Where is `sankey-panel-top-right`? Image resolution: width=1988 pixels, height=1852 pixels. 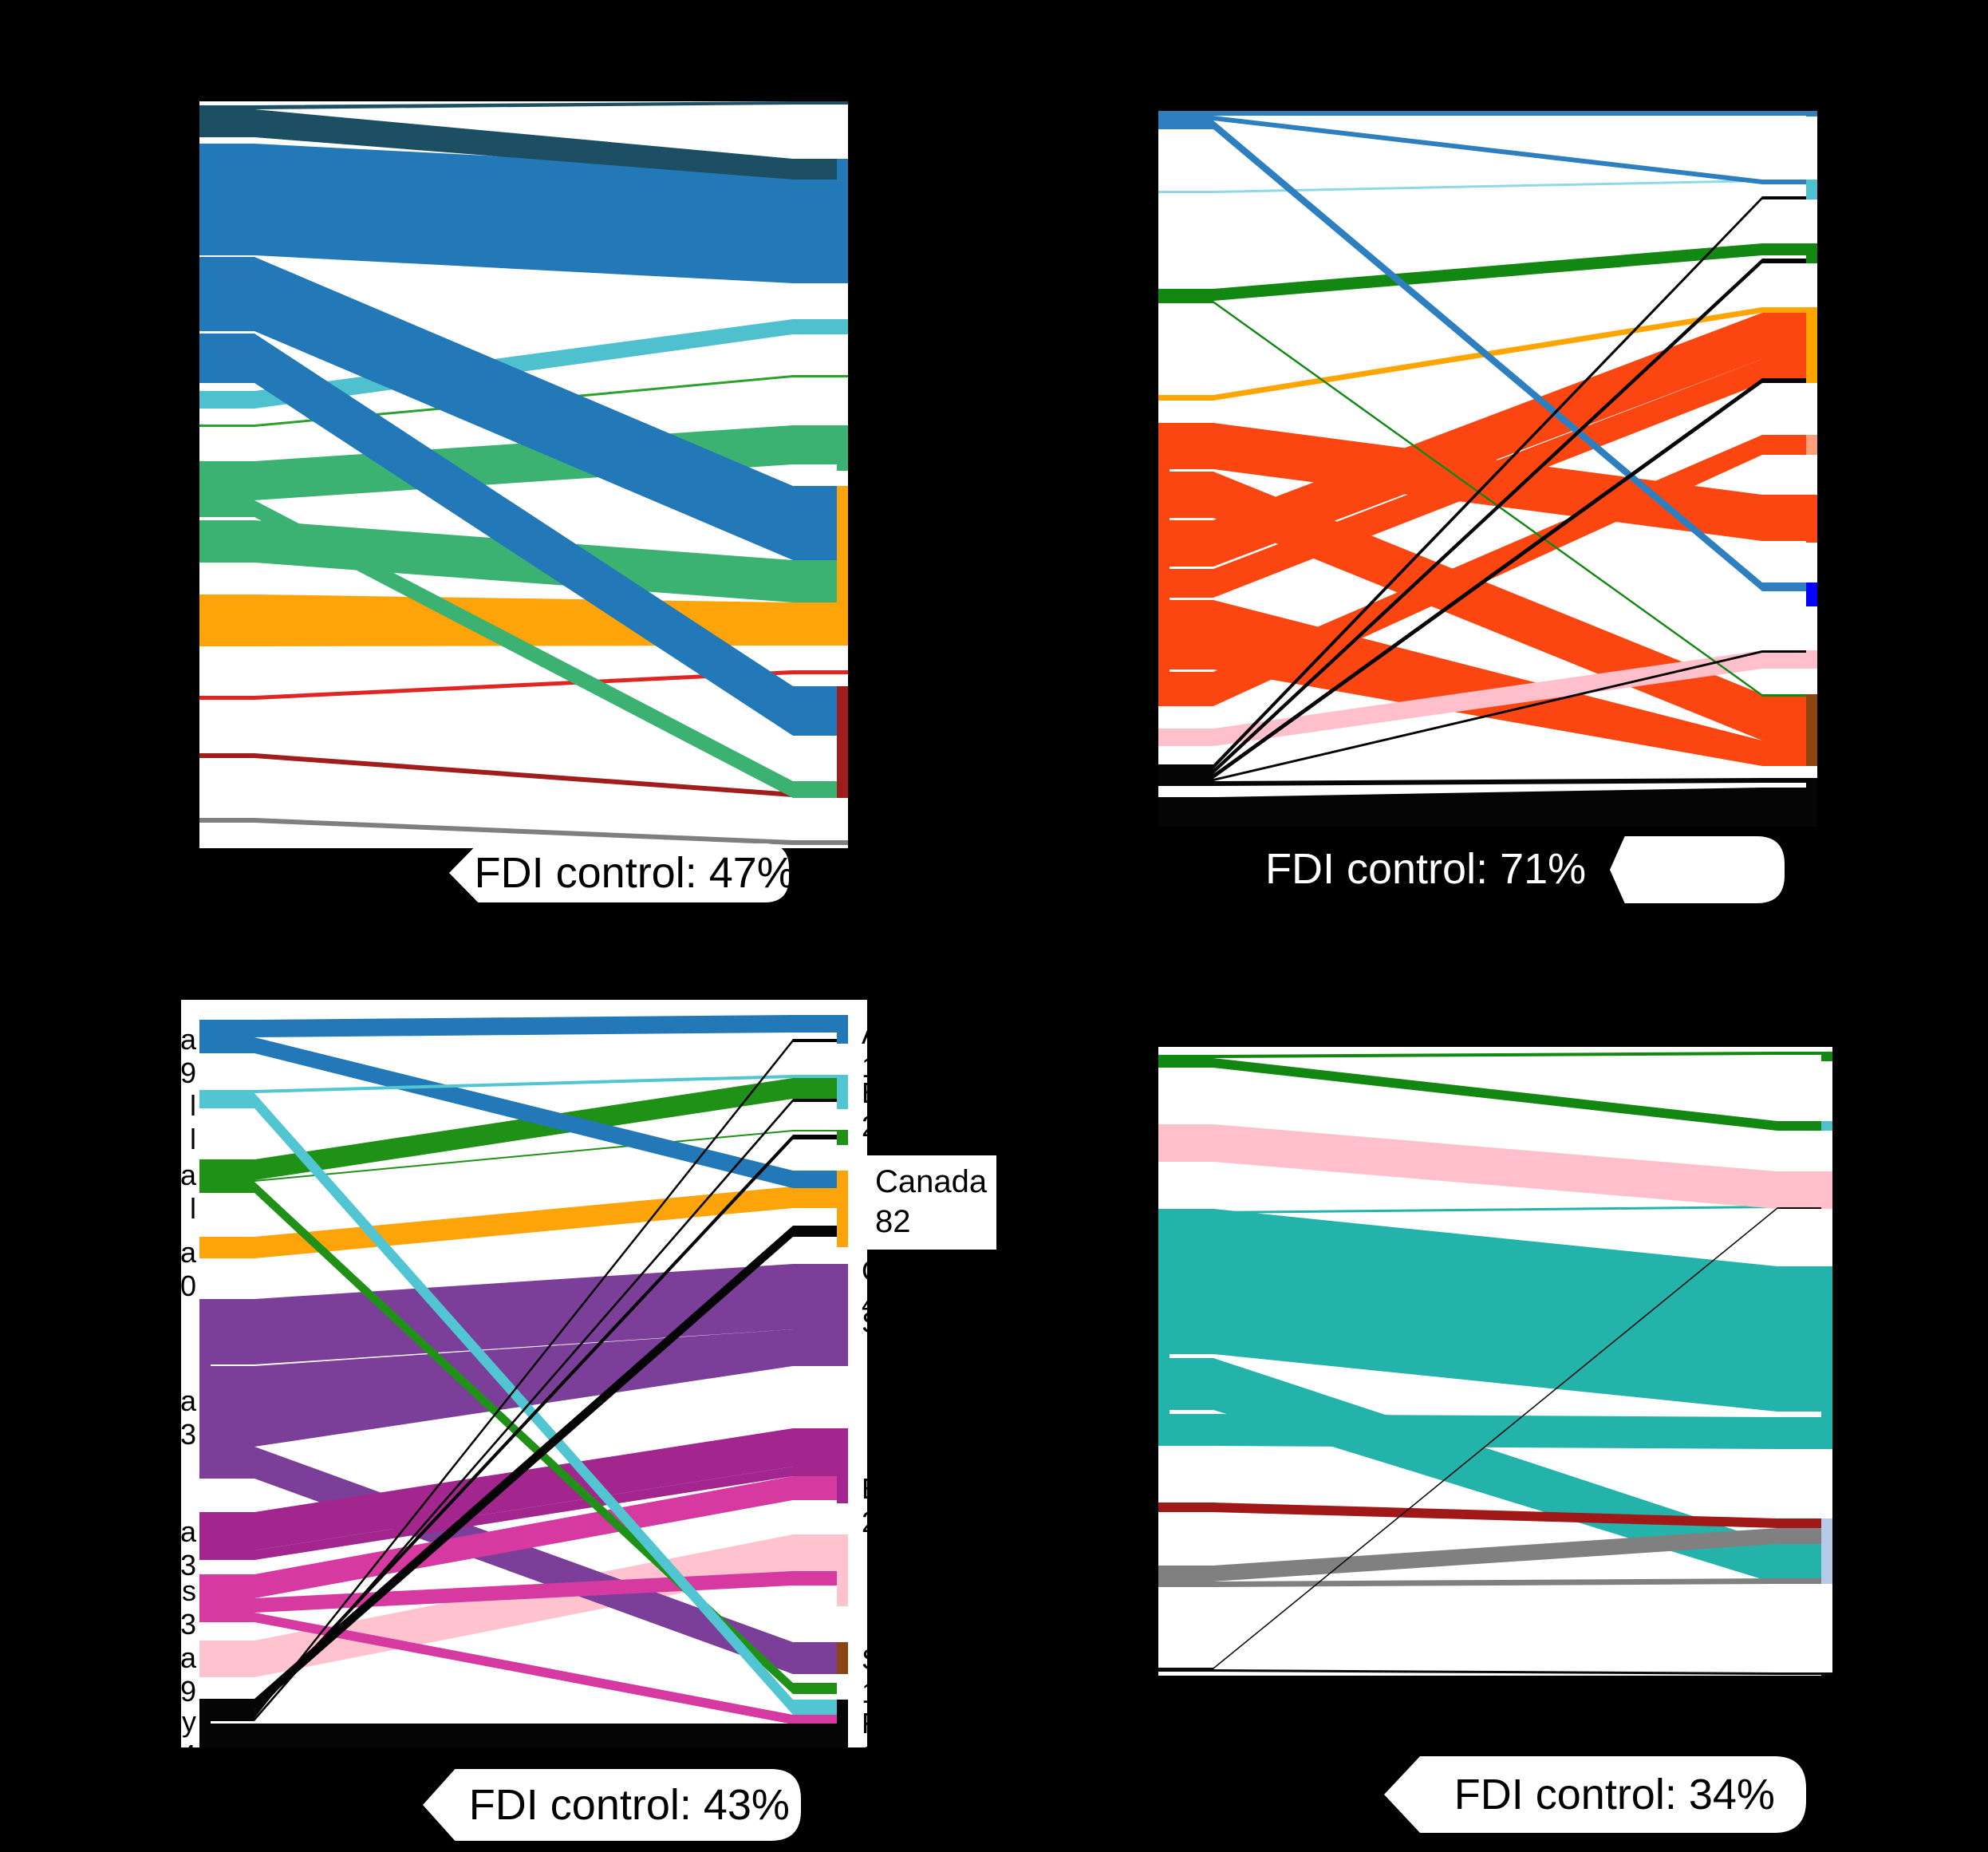 sankey-panel-top-right is located at coordinates (1487, 469).